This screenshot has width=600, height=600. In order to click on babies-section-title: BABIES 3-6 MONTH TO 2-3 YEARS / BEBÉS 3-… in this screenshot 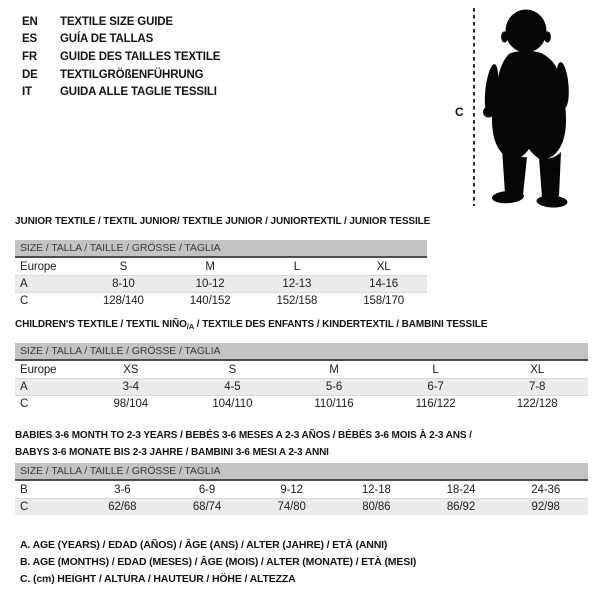, I will do `click(243, 444)`.